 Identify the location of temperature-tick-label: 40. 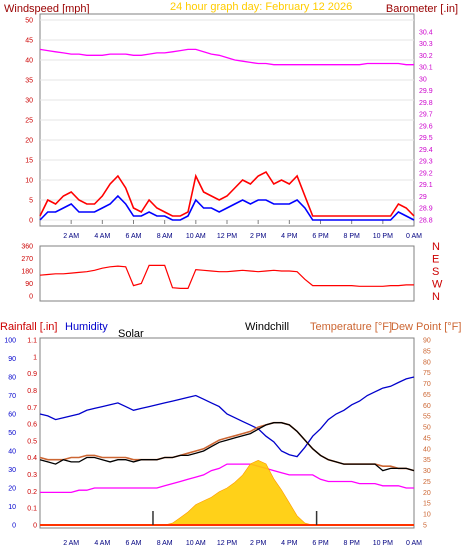
(427, 449).